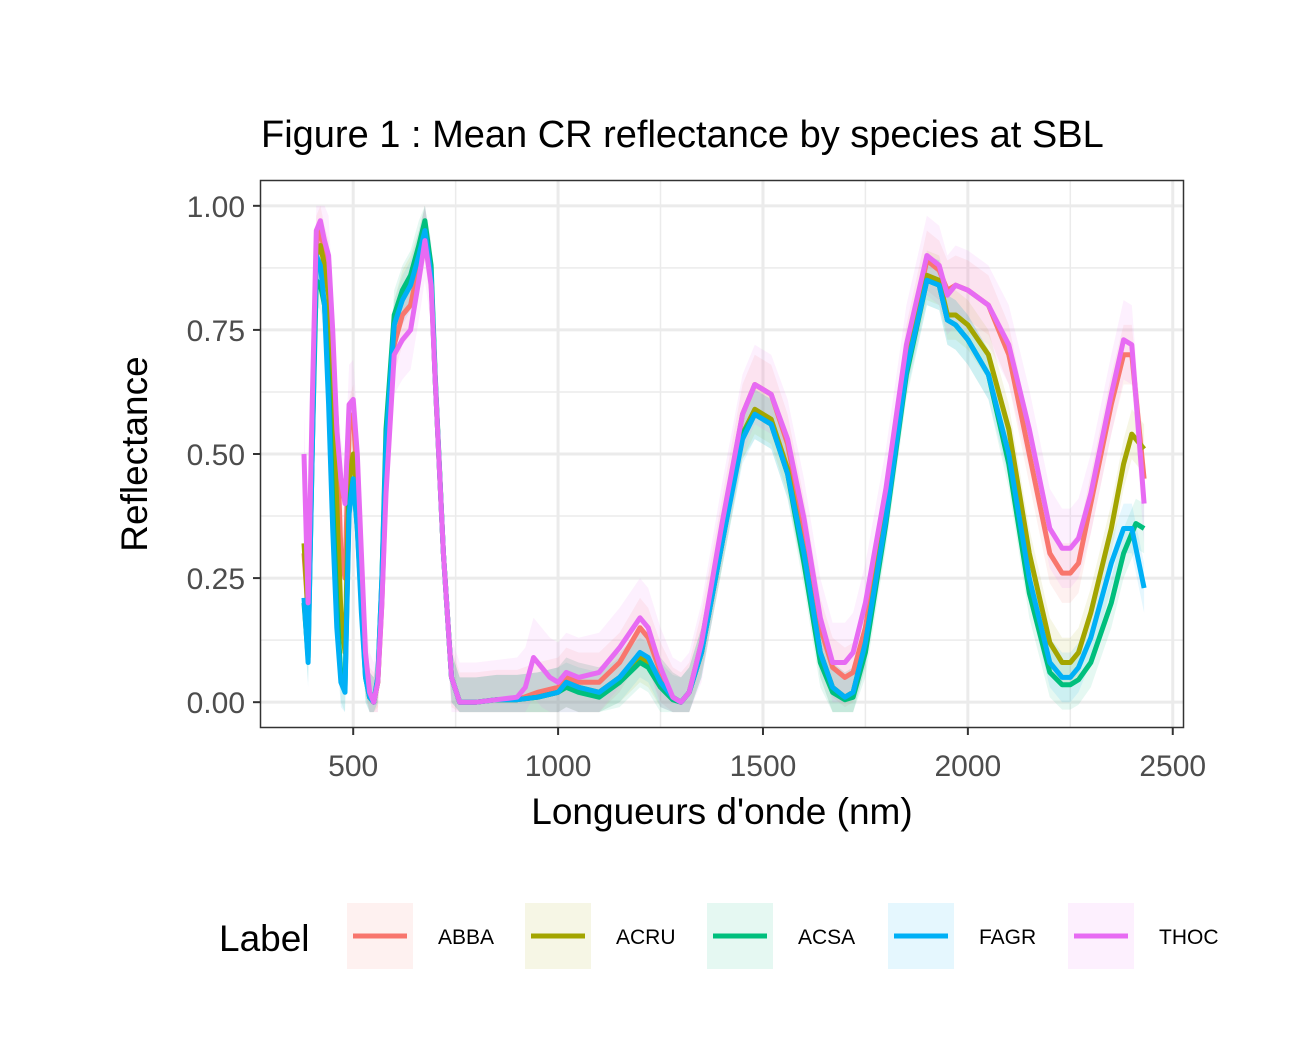 The height and width of the screenshot is (1055, 1302). What do you see at coordinates (1172, 766) in the screenshot?
I see `x-tick-label: 2500` at bounding box center [1172, 766].